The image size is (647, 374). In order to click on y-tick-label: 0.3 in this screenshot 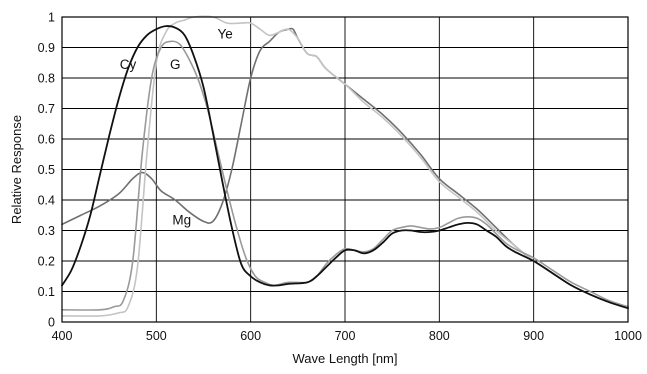, I will do `click(46, 231)`.